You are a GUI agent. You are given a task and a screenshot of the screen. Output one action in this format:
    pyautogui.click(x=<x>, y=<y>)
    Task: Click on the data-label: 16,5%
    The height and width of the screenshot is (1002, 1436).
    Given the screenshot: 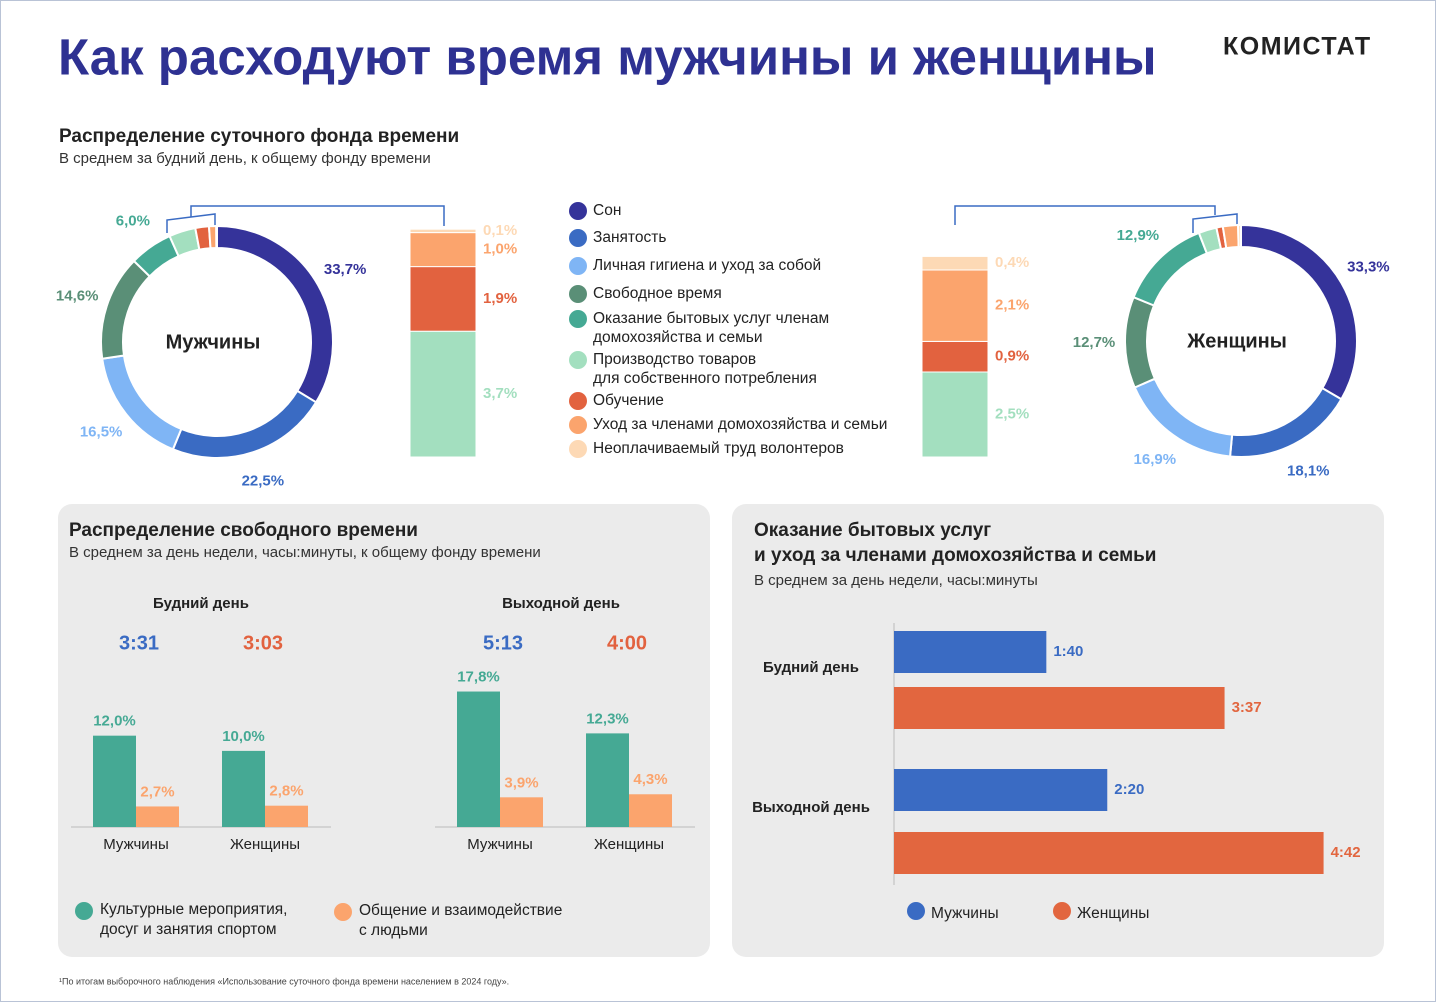 What is the action you would take?
    pyautogui.click(x=101, y=431)
    